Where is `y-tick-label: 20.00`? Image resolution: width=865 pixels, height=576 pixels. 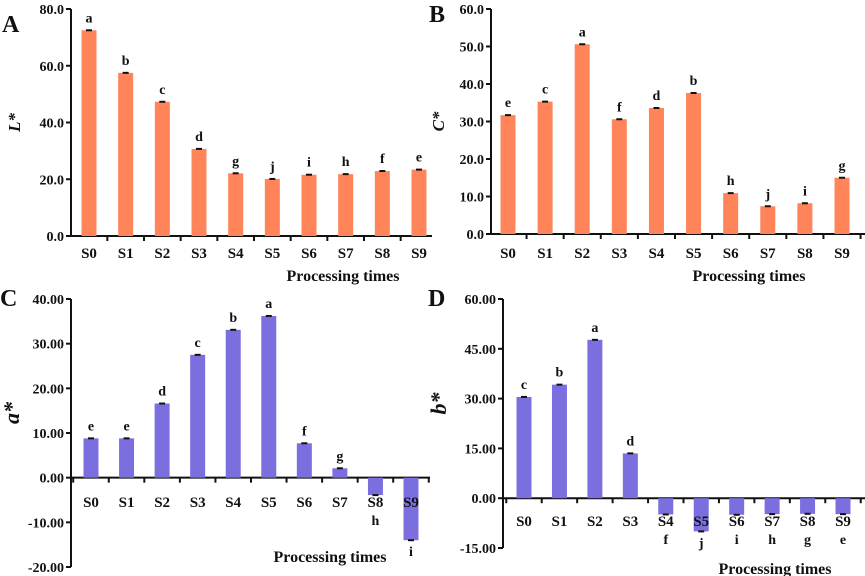 y-tick-label: 20.00 is located at coordinates (49, 389).